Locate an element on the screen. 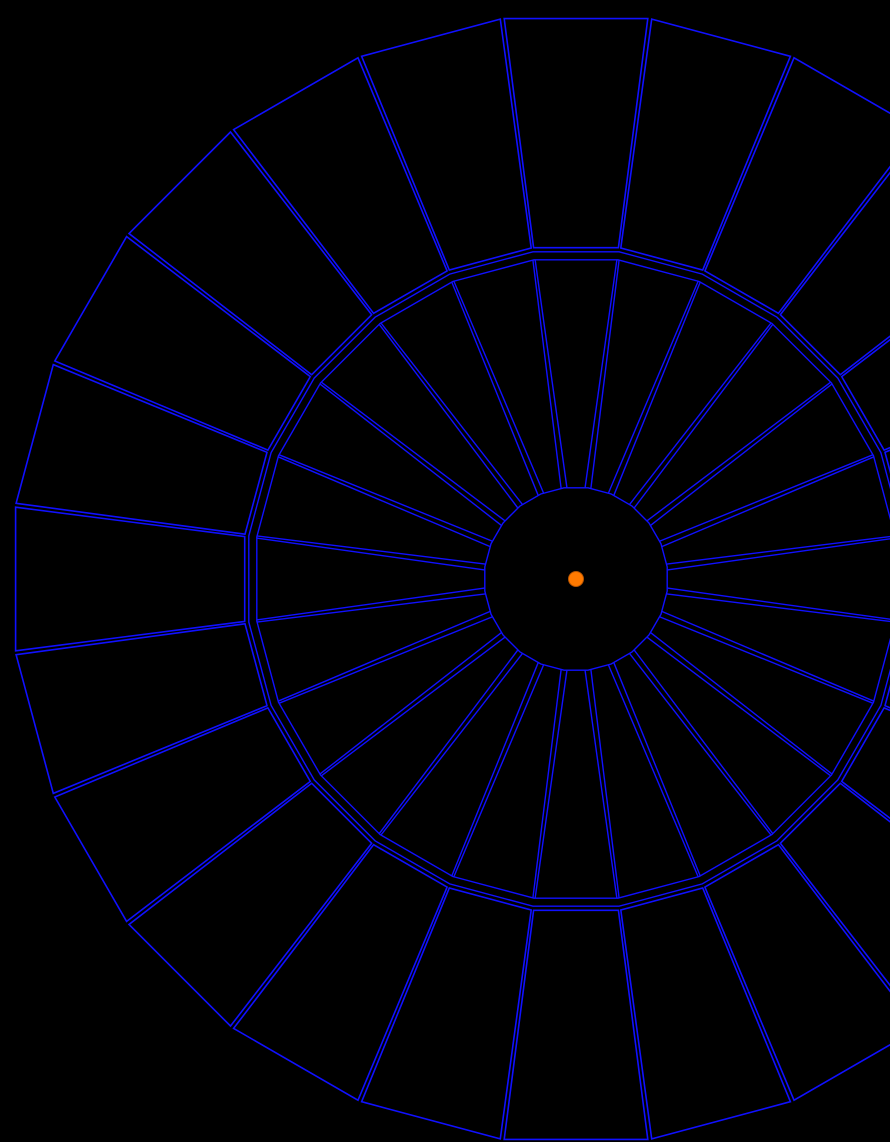  center-marker is located at coordinates (576, 579).